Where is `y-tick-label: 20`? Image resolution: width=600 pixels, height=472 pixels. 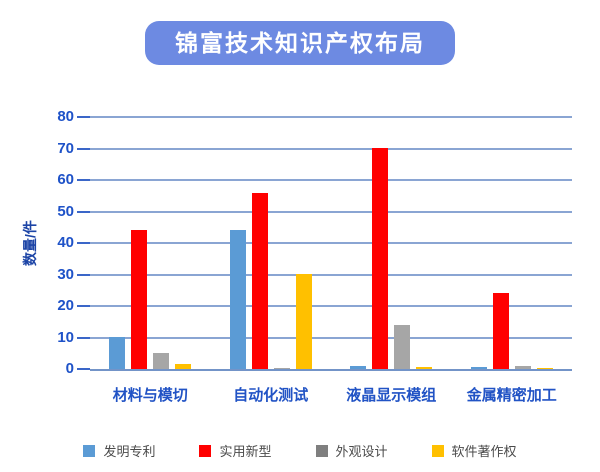 y-tick-label: 20 is located at coordinates (65, 305).